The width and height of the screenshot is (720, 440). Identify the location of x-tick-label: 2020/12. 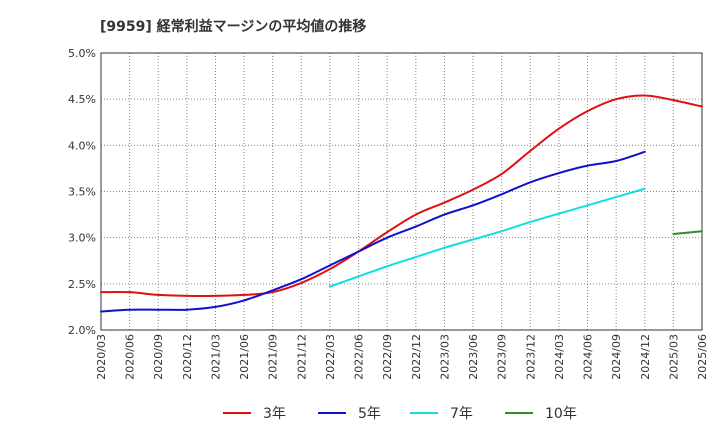
(187, 357).